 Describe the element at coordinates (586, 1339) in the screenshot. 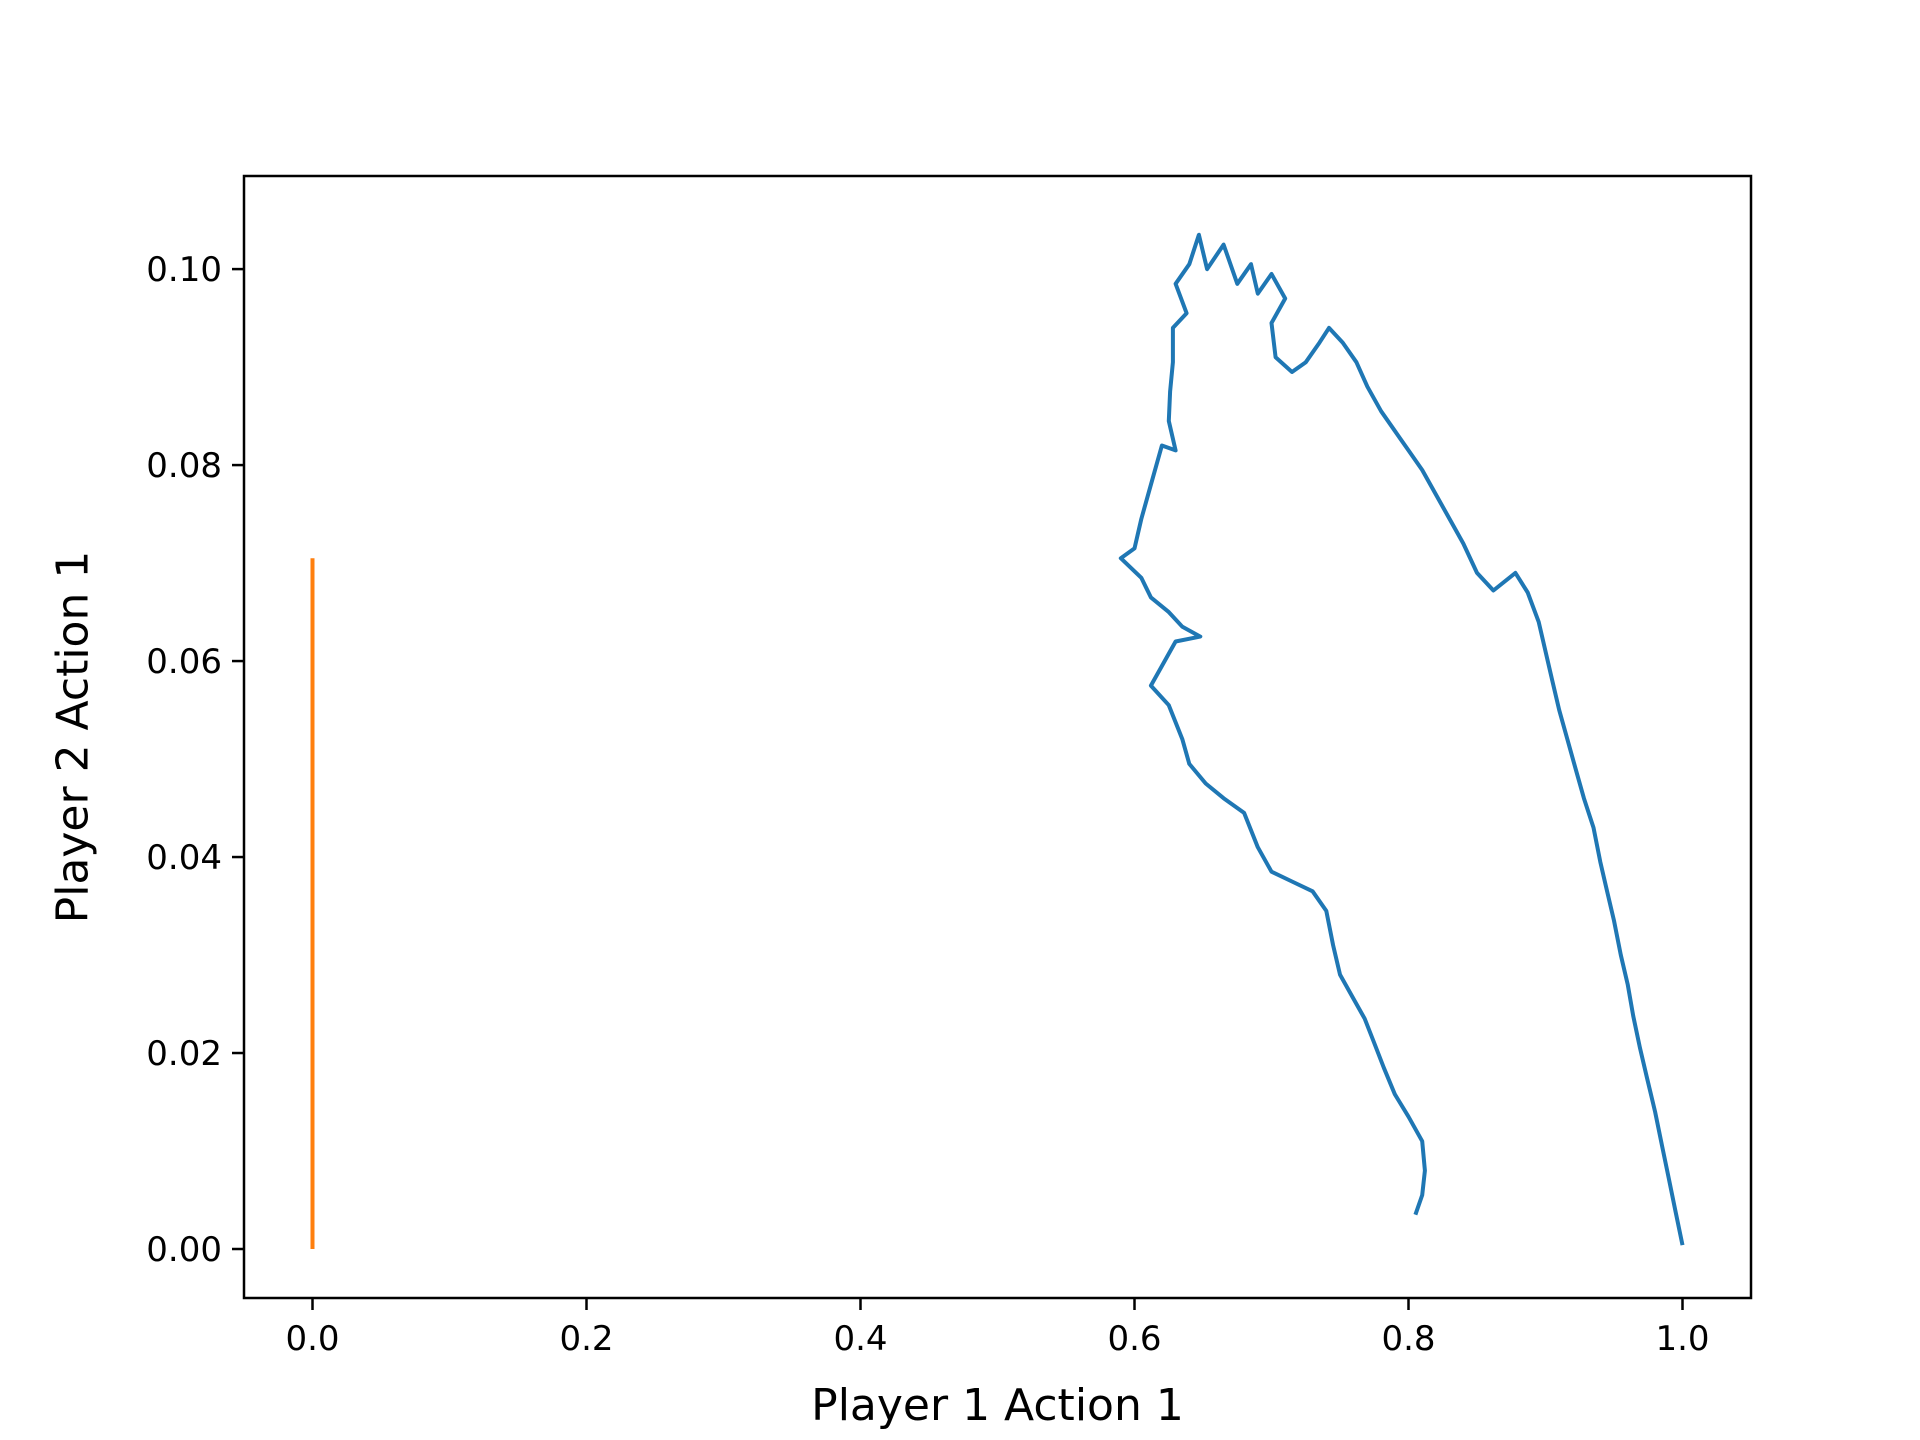

I see `x-tick-label: 0.2` at that location.